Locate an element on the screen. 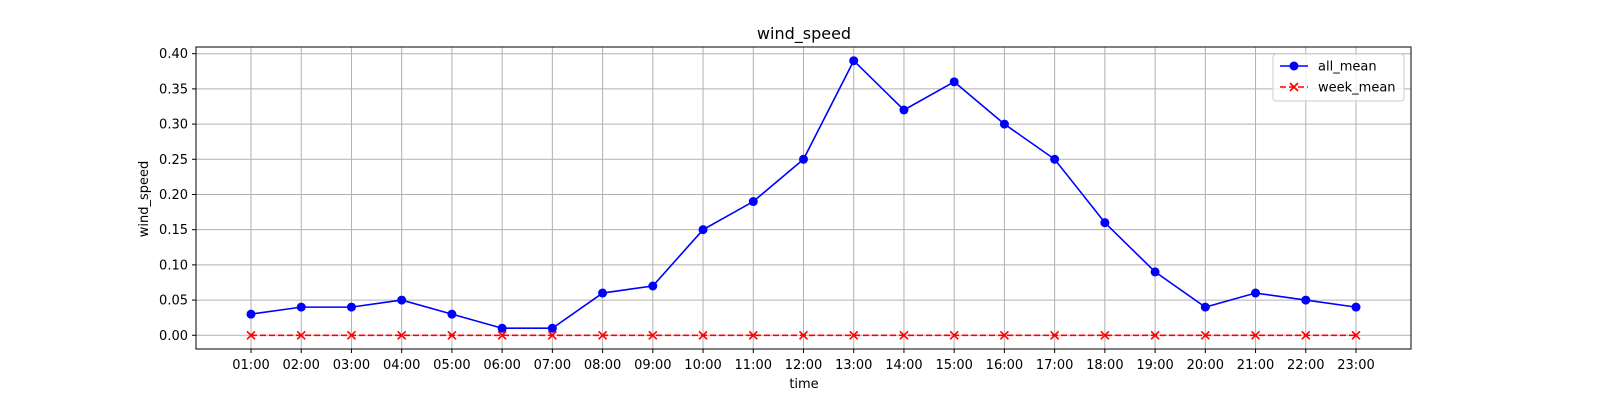  chart-title: wind_speed is located at coordinates (804, 34).